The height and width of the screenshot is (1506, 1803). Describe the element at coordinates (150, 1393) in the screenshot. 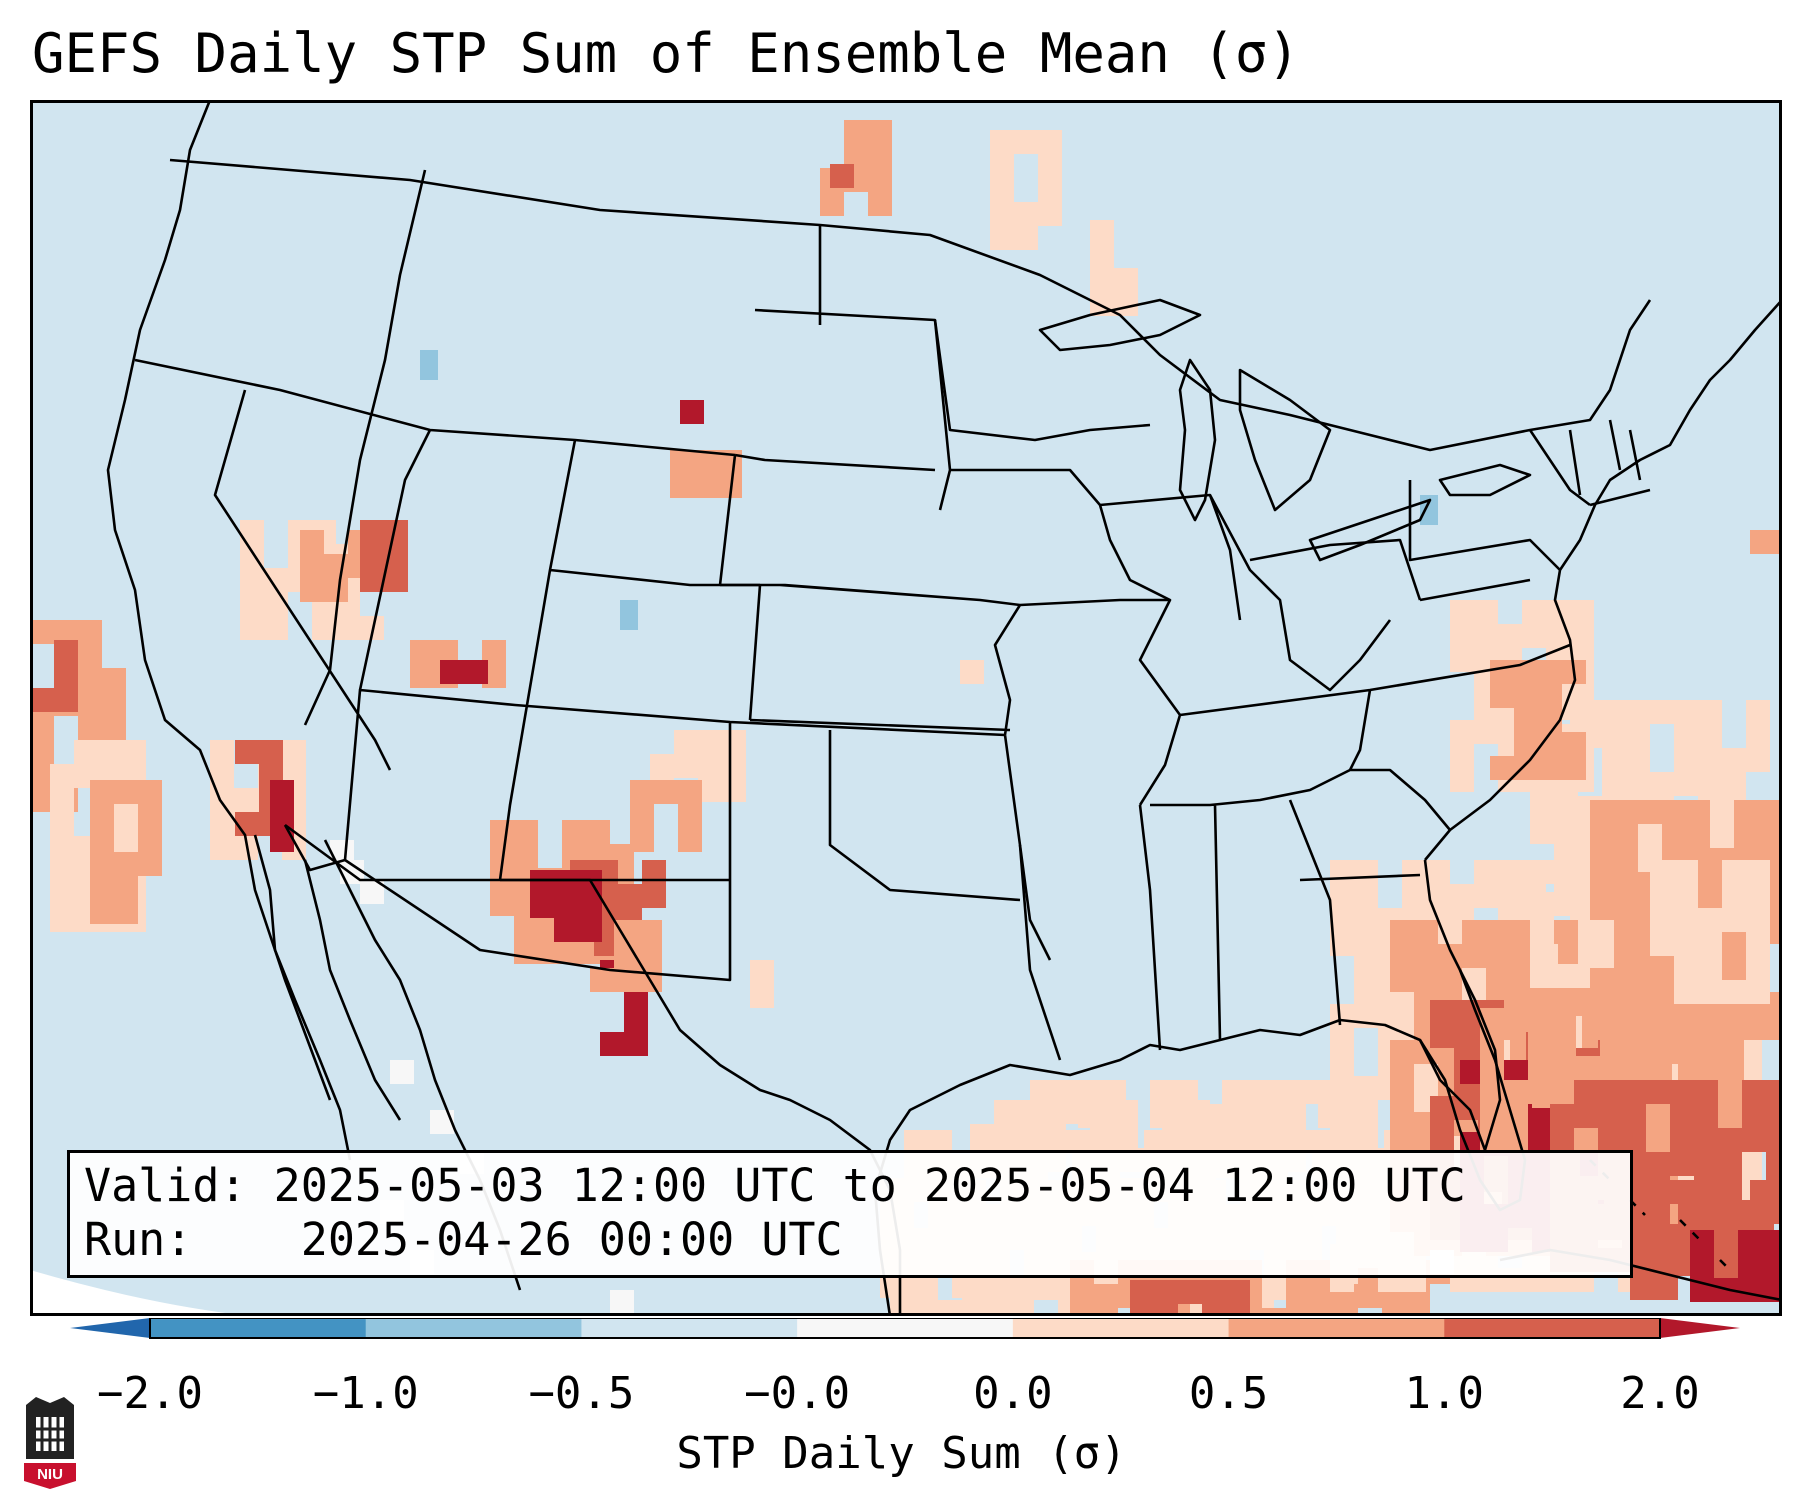

I see `colorbar-tick-label: −2.0` at that location.